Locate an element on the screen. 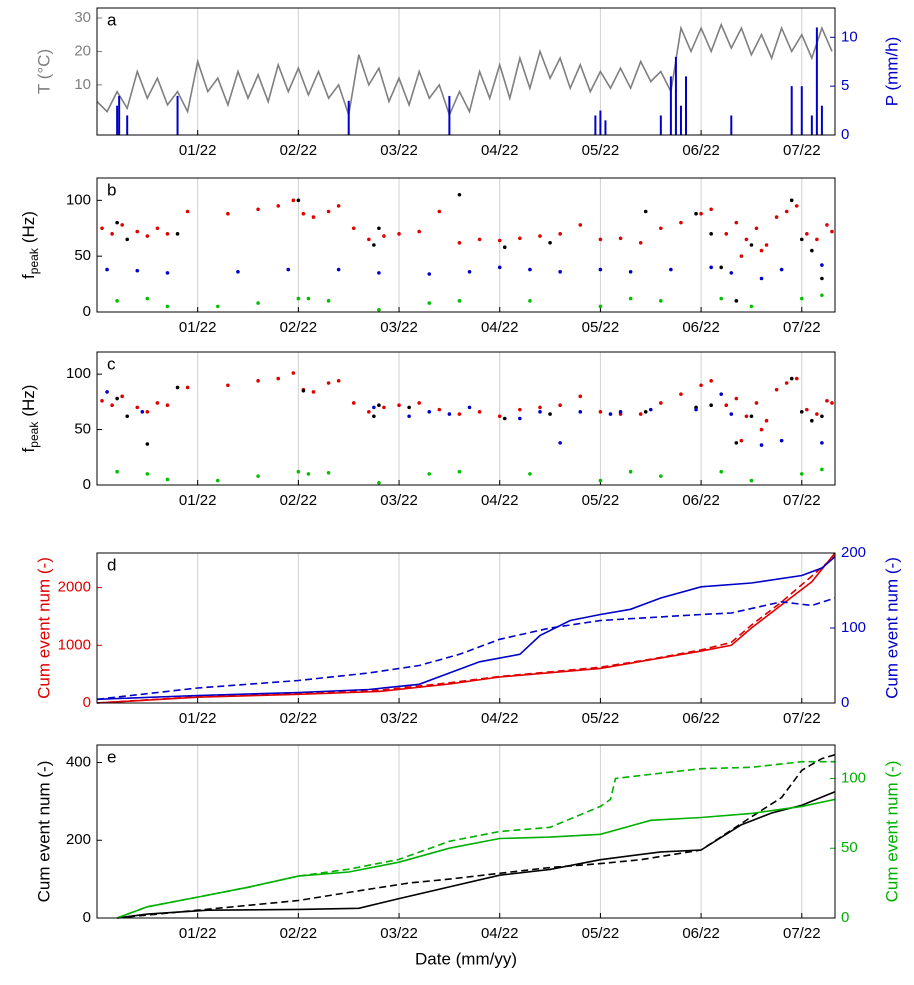 This screenshot has width=914, height=985. y-axis-label-part: f is located at coordinates (28, 449).